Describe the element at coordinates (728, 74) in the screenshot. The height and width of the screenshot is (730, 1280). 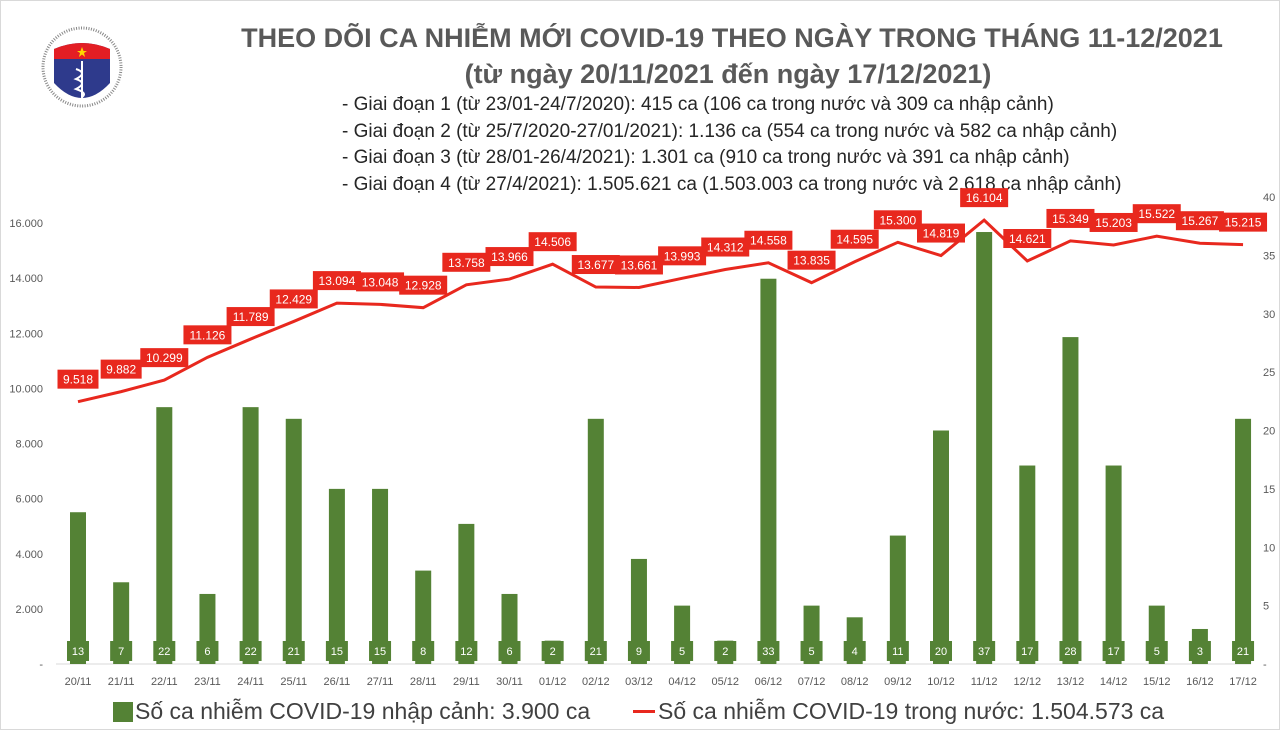
I see `chart-subtitle: (từ ngày 20/11/2021 đến ngày 17/12/2021)` at that location.